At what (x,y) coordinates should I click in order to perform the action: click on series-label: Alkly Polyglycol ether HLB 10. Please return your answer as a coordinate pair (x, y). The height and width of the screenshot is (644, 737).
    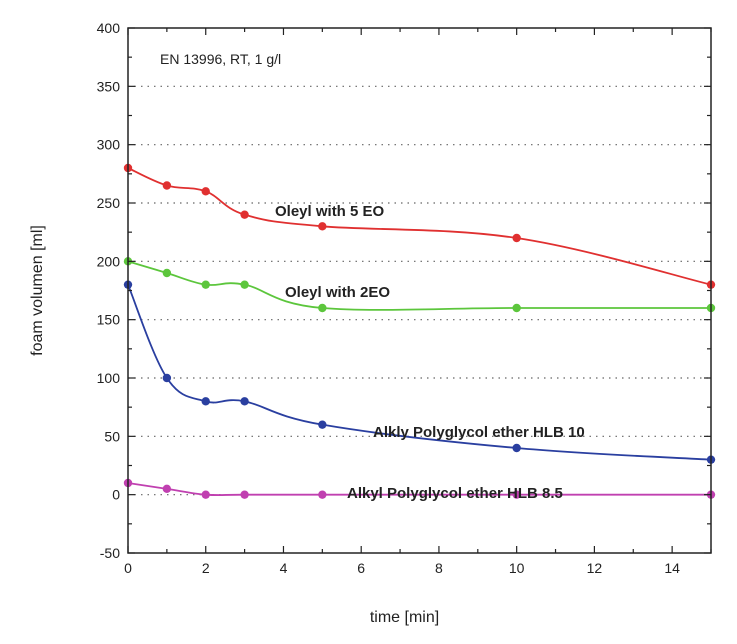
    Looking at the image, I should click on (479, 432).